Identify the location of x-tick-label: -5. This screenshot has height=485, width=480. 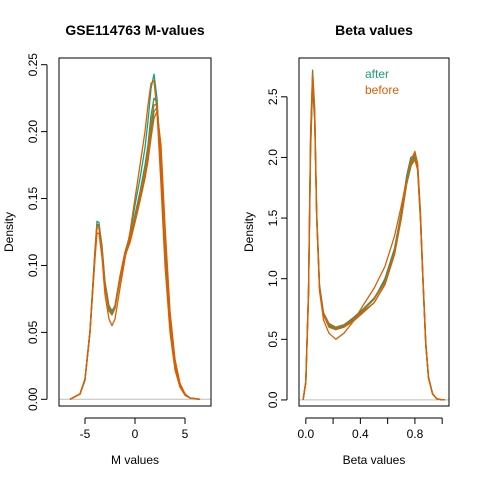
(85, 434).